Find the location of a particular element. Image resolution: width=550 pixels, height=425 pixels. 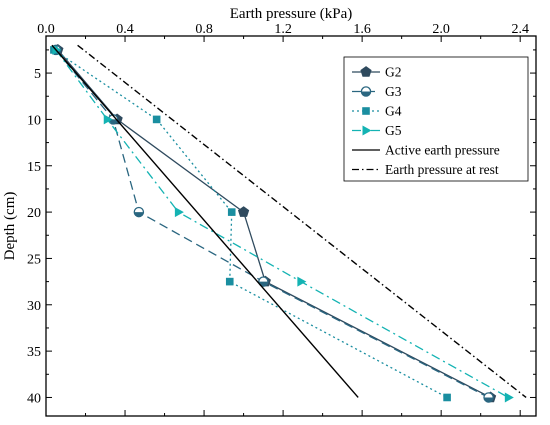

x-tick-label: 2.0 is located at coordinates (441, 29).